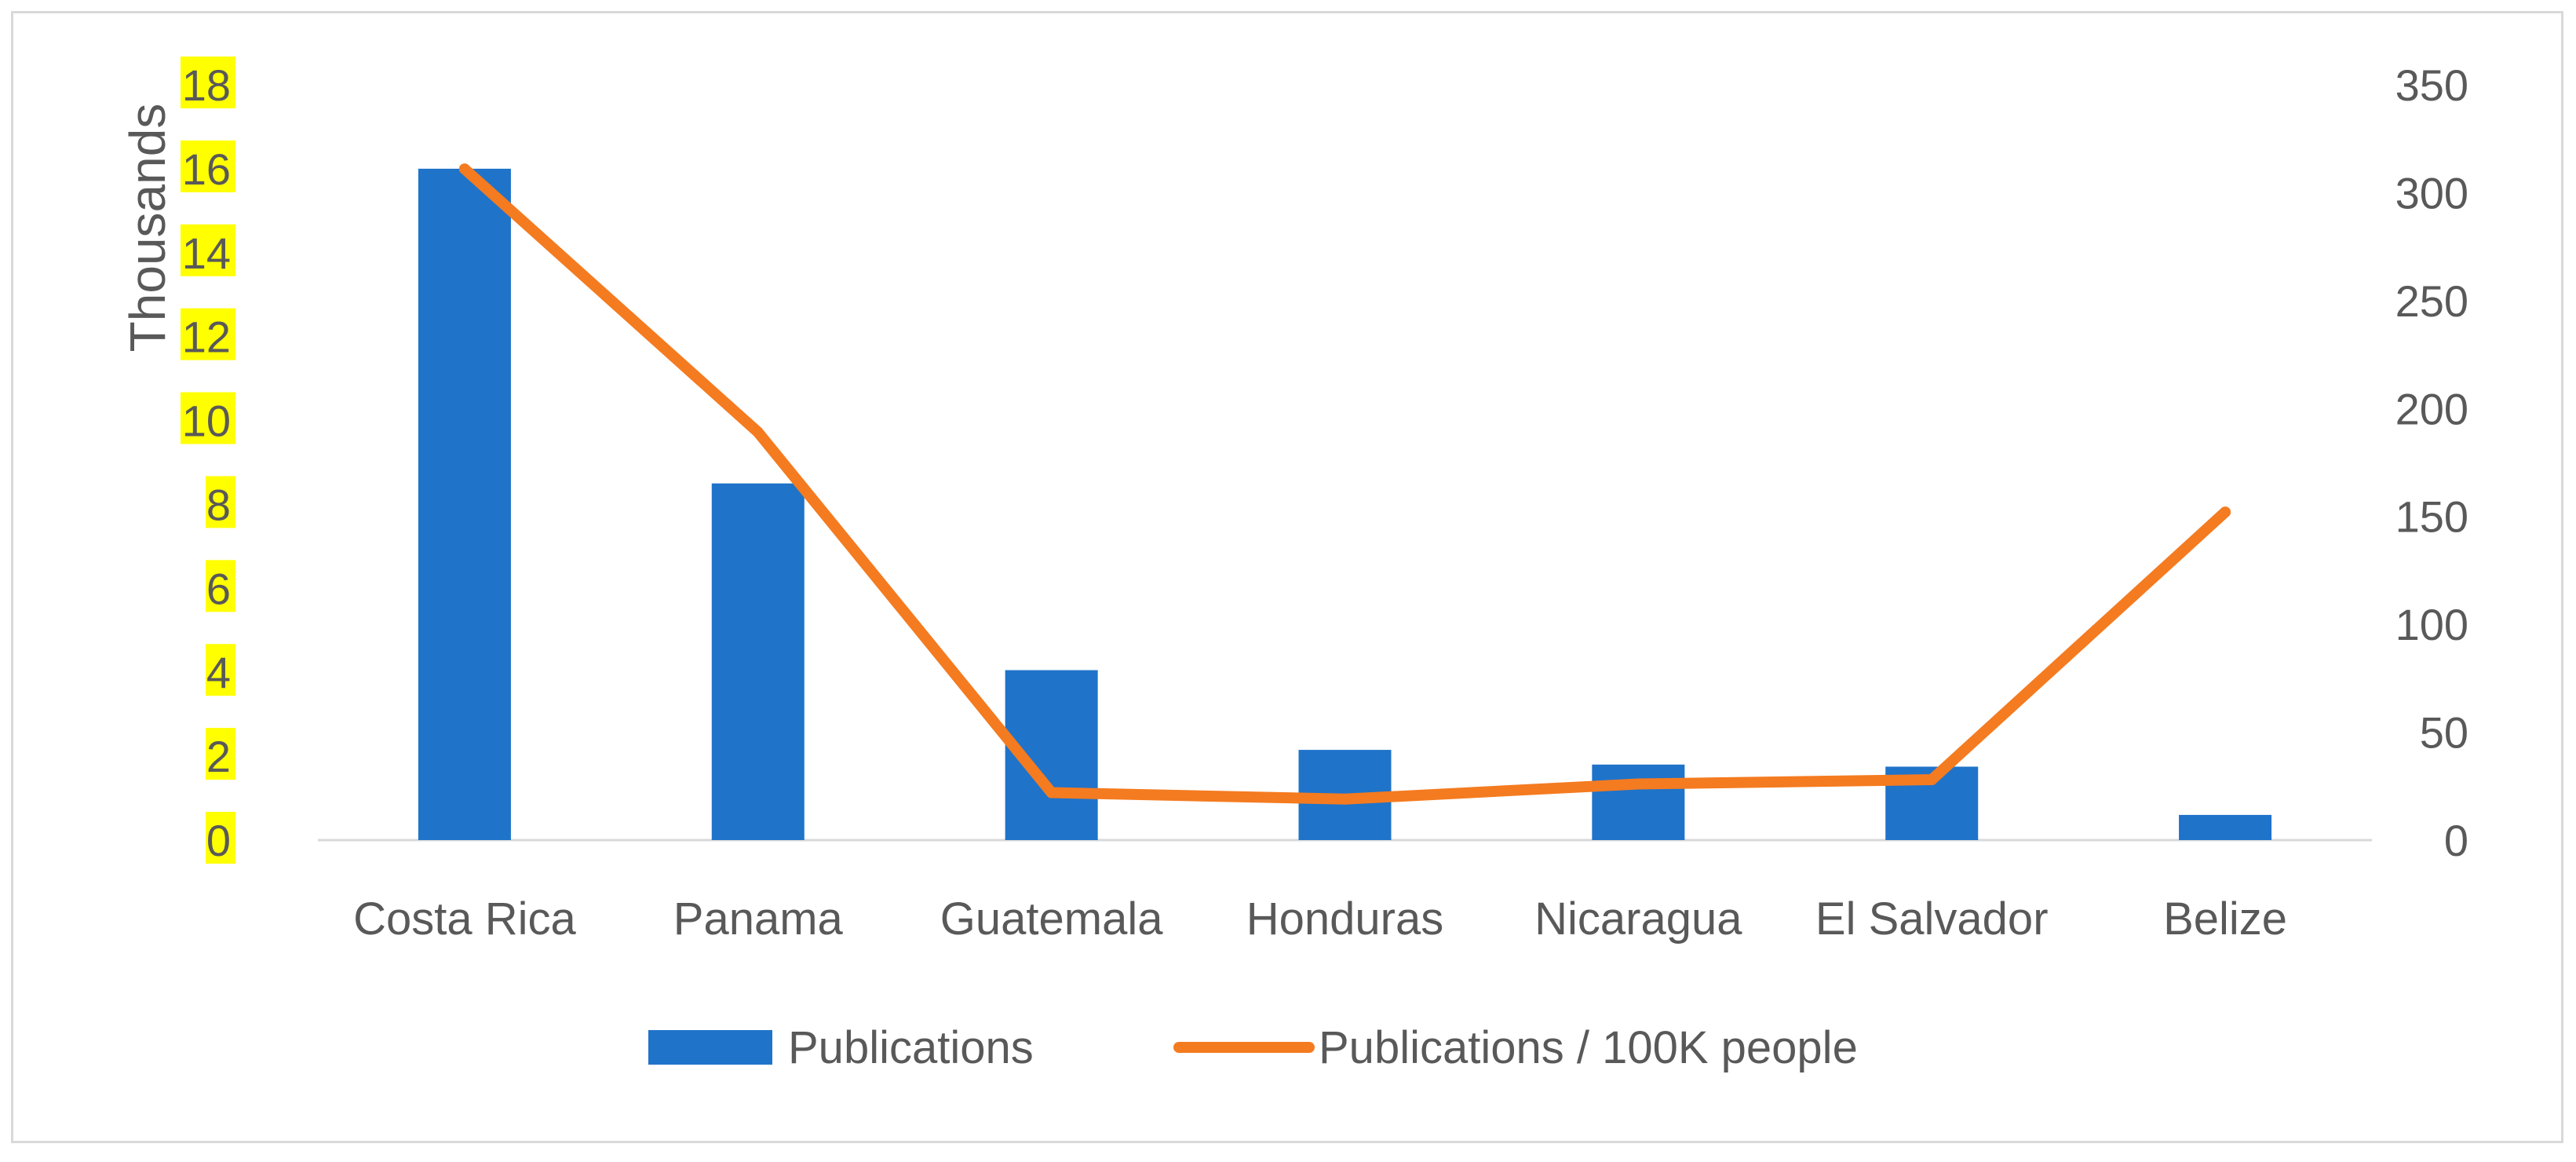 The height and width of the screenshot is (1162, 2576). Describe the element at coordinates (206, 421) in the screenshot. I see `left-tick-label: 10` at that location.